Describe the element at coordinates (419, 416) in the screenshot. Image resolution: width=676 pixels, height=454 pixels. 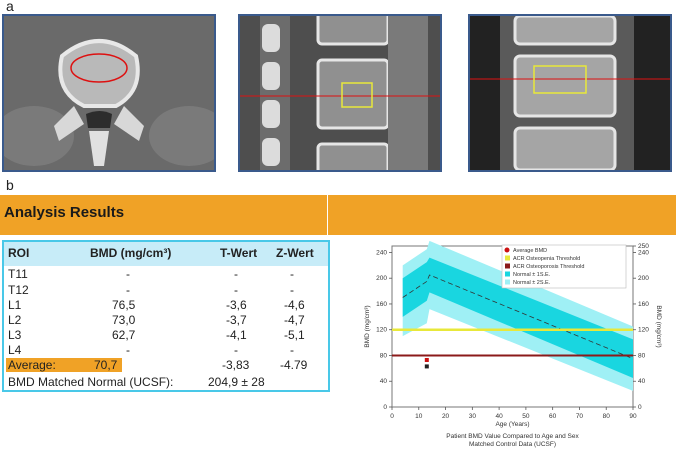
I see `x-tick-label: 10` at that location.